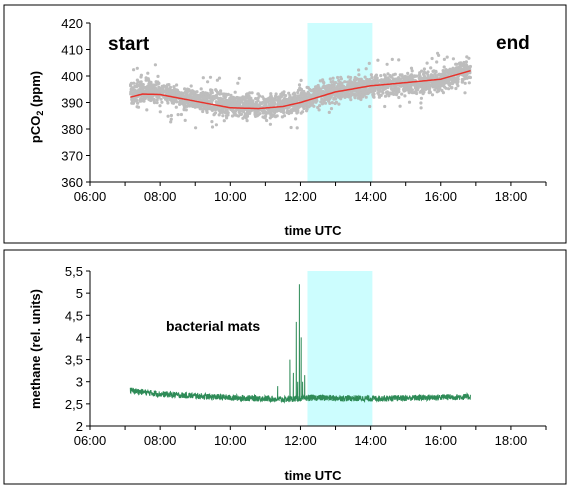 The width and height of the screenshot is (571, 493). I want to click on y-tick-label: 4, so click(79, 337).